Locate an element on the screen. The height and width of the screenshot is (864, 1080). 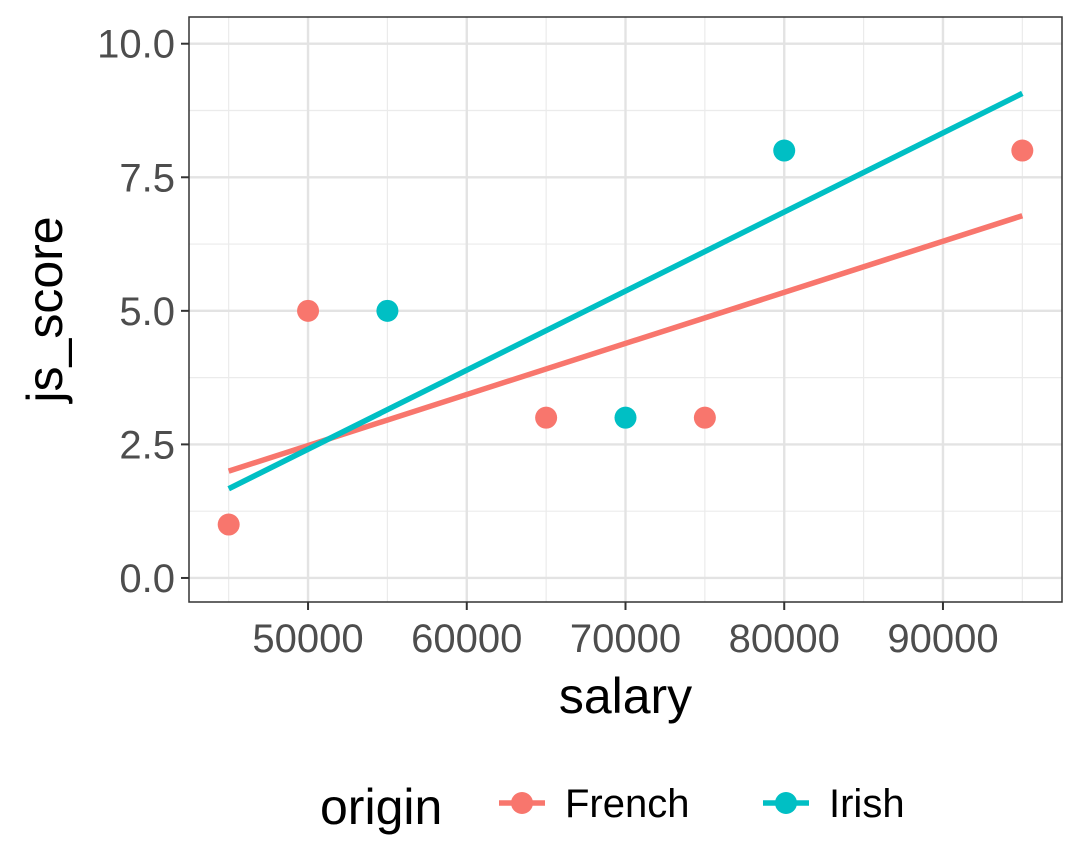
y-axis-ticks: 0.0 2.5 5.0 7.5 10.0 is located at coordinates (143, 312).